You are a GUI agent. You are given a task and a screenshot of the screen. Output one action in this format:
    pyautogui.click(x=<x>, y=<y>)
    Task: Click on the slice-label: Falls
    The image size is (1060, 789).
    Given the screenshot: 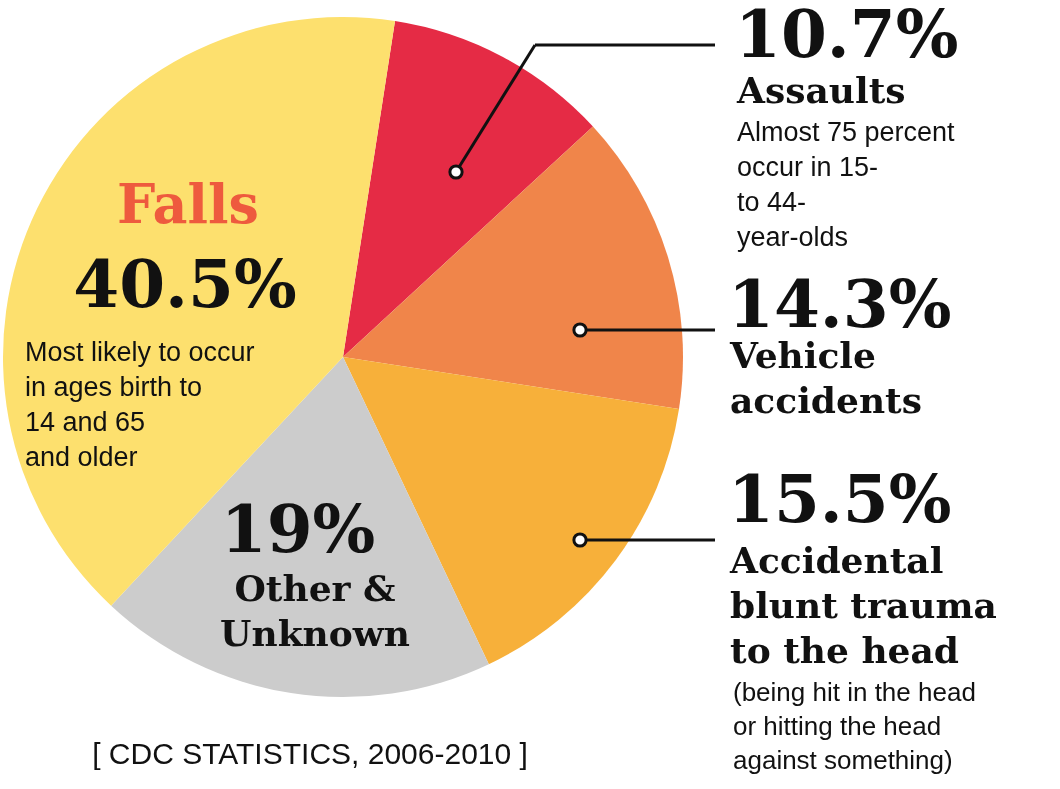 What is the action you would take?
    pyautogui.click(x=188, y=204)
    